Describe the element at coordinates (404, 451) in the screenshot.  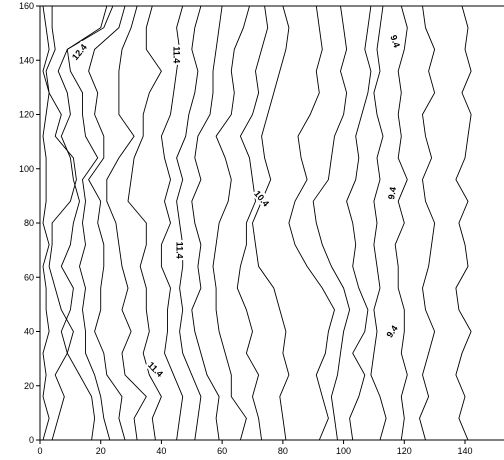
I see `x-tick-label: 120` at that location.